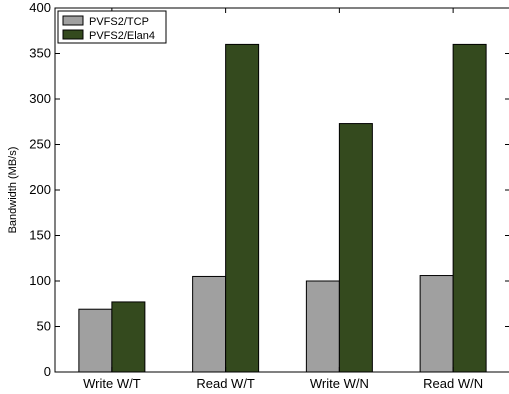  I want to click on legend-entry-label: PVFS2/TCP, so click(119, 22).